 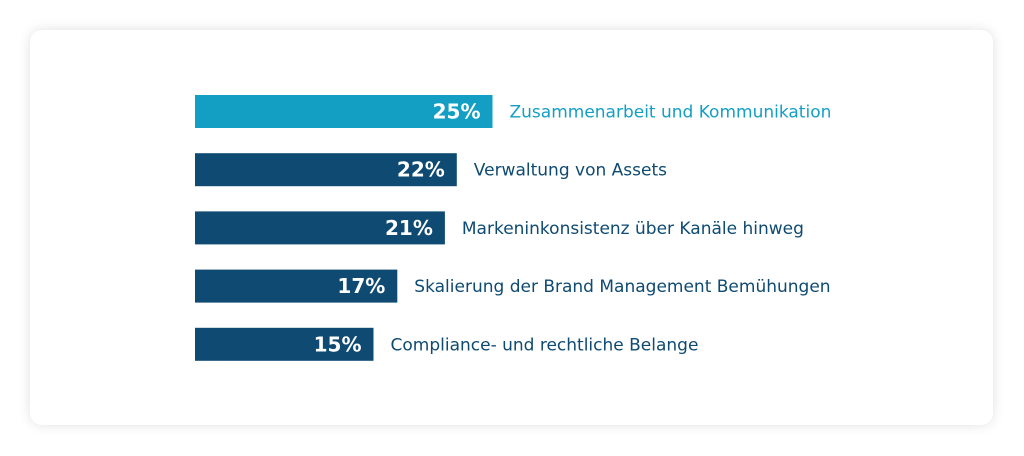 What do you see at coordinates (421, 170) in the screenshot?
I see `data-label: 22%` at bounding box center [421, 170].